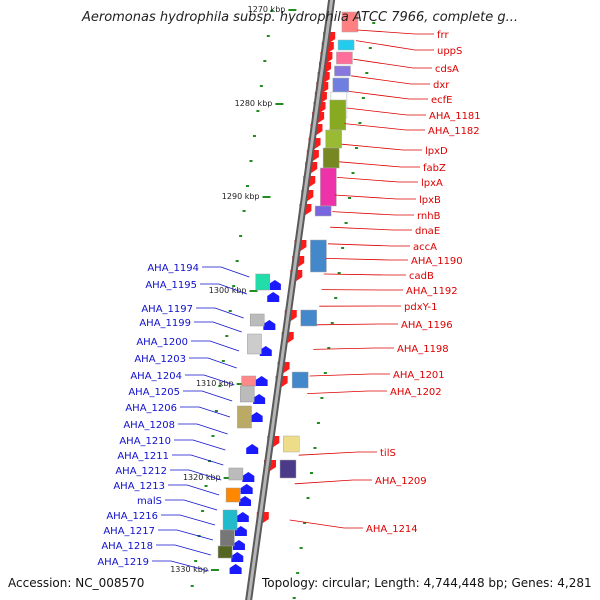 The image size is (600, 600). I want to click on gene-label-dxr: dxr, so click(441, 85).